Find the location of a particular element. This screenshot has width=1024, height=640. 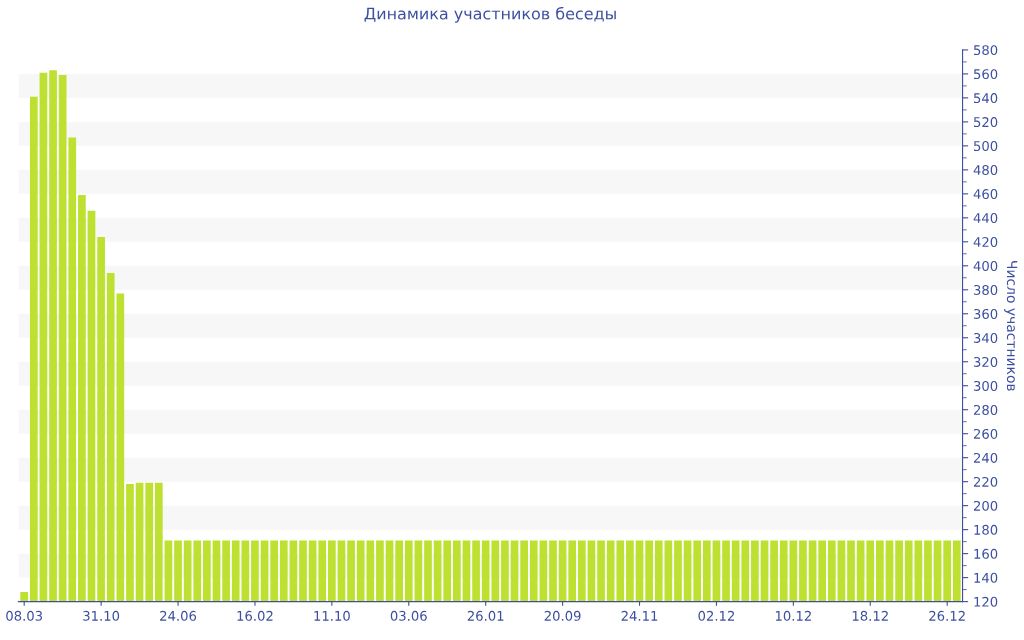

y-tick-label: 460 is located at coordinates (985, 194).